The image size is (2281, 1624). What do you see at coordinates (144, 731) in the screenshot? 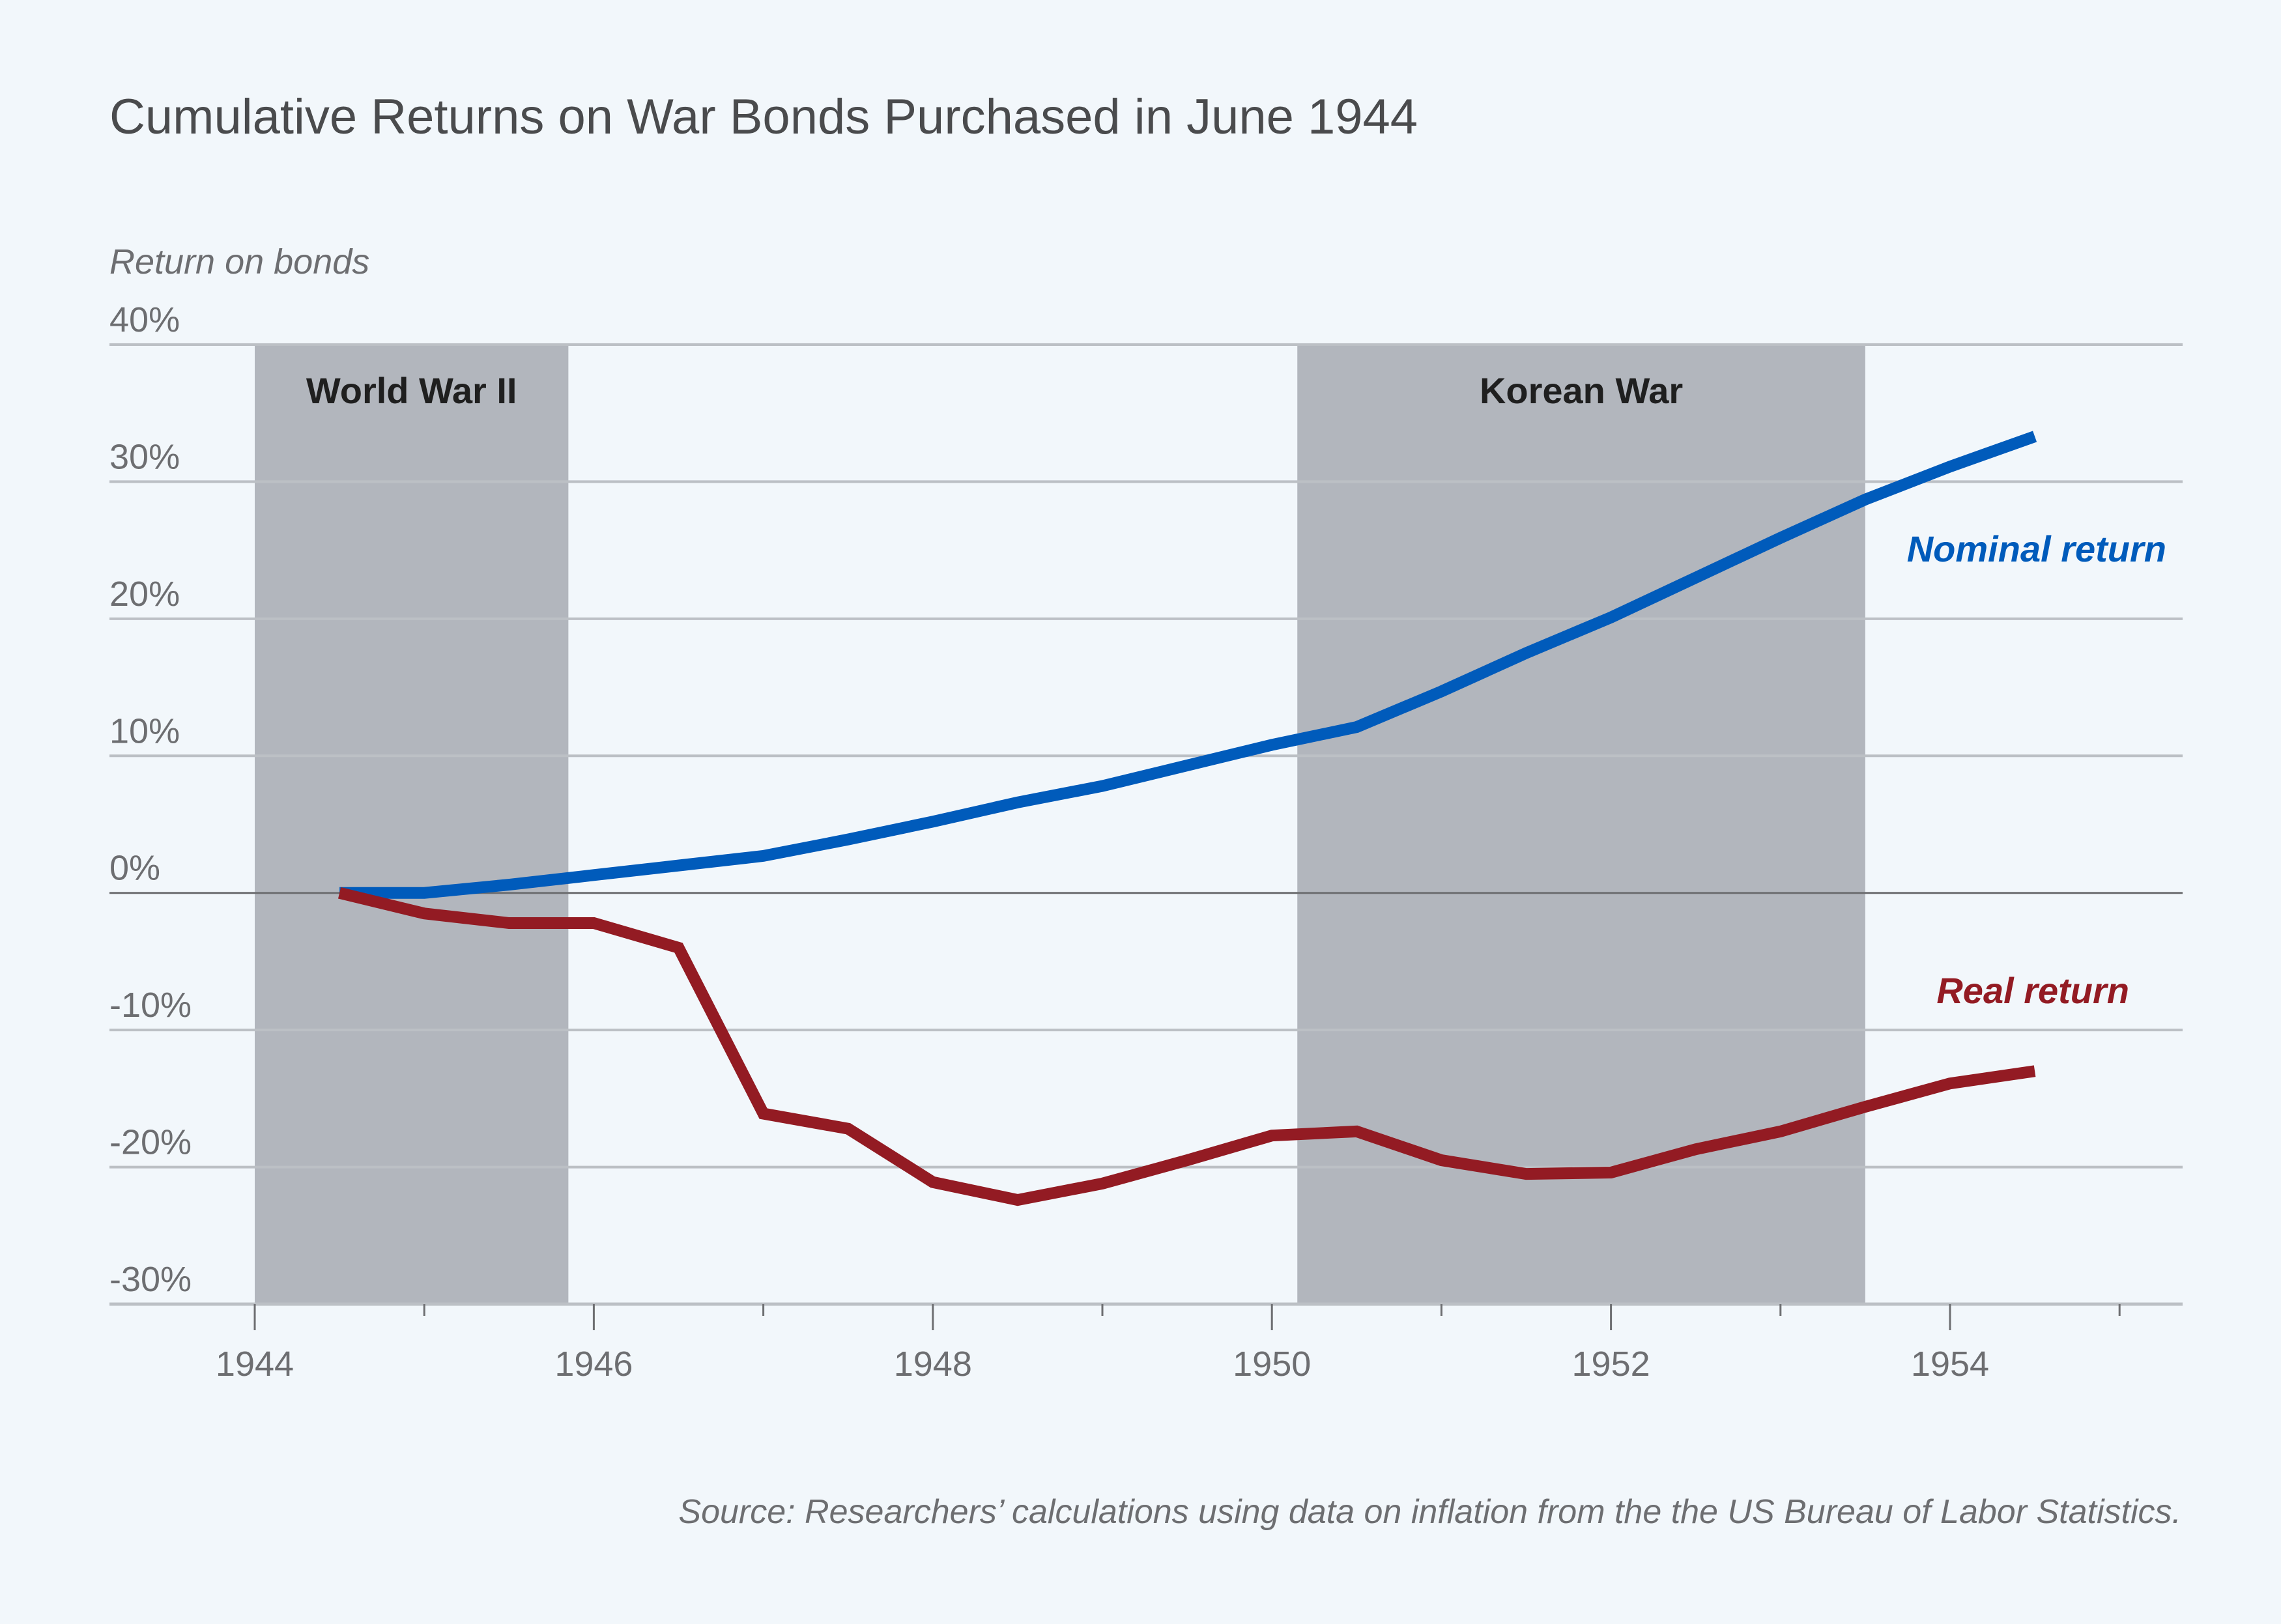
I see `y-tick-label: 10%` at bounding box center [144, 731].